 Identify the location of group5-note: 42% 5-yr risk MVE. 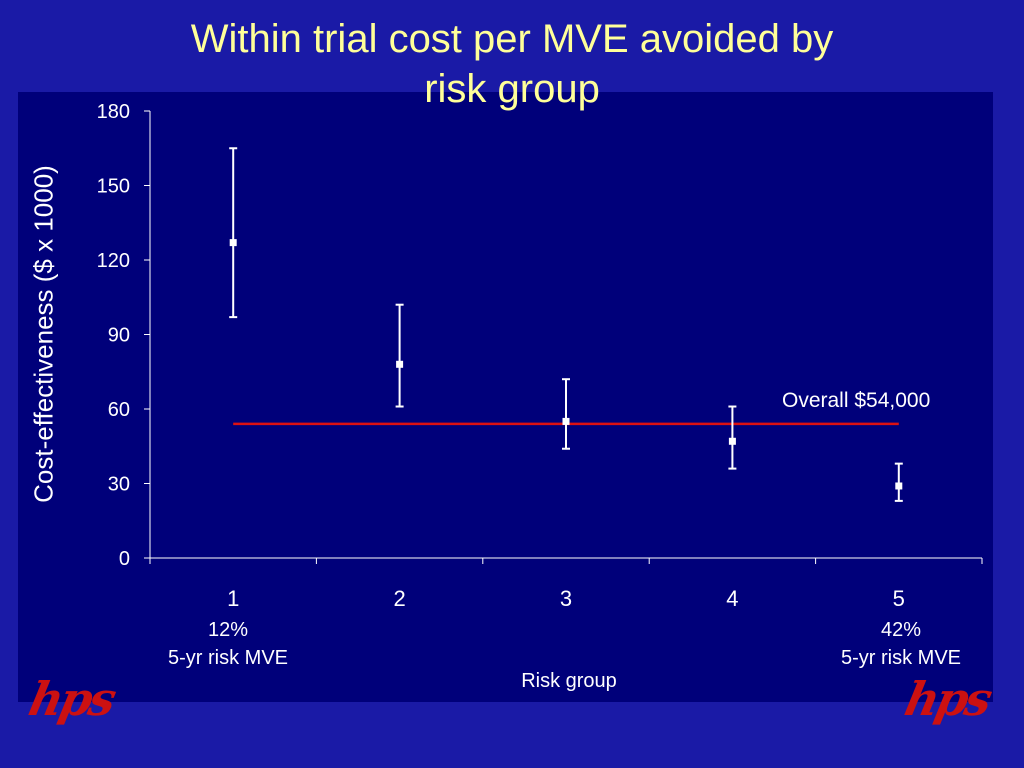
(901, 644).